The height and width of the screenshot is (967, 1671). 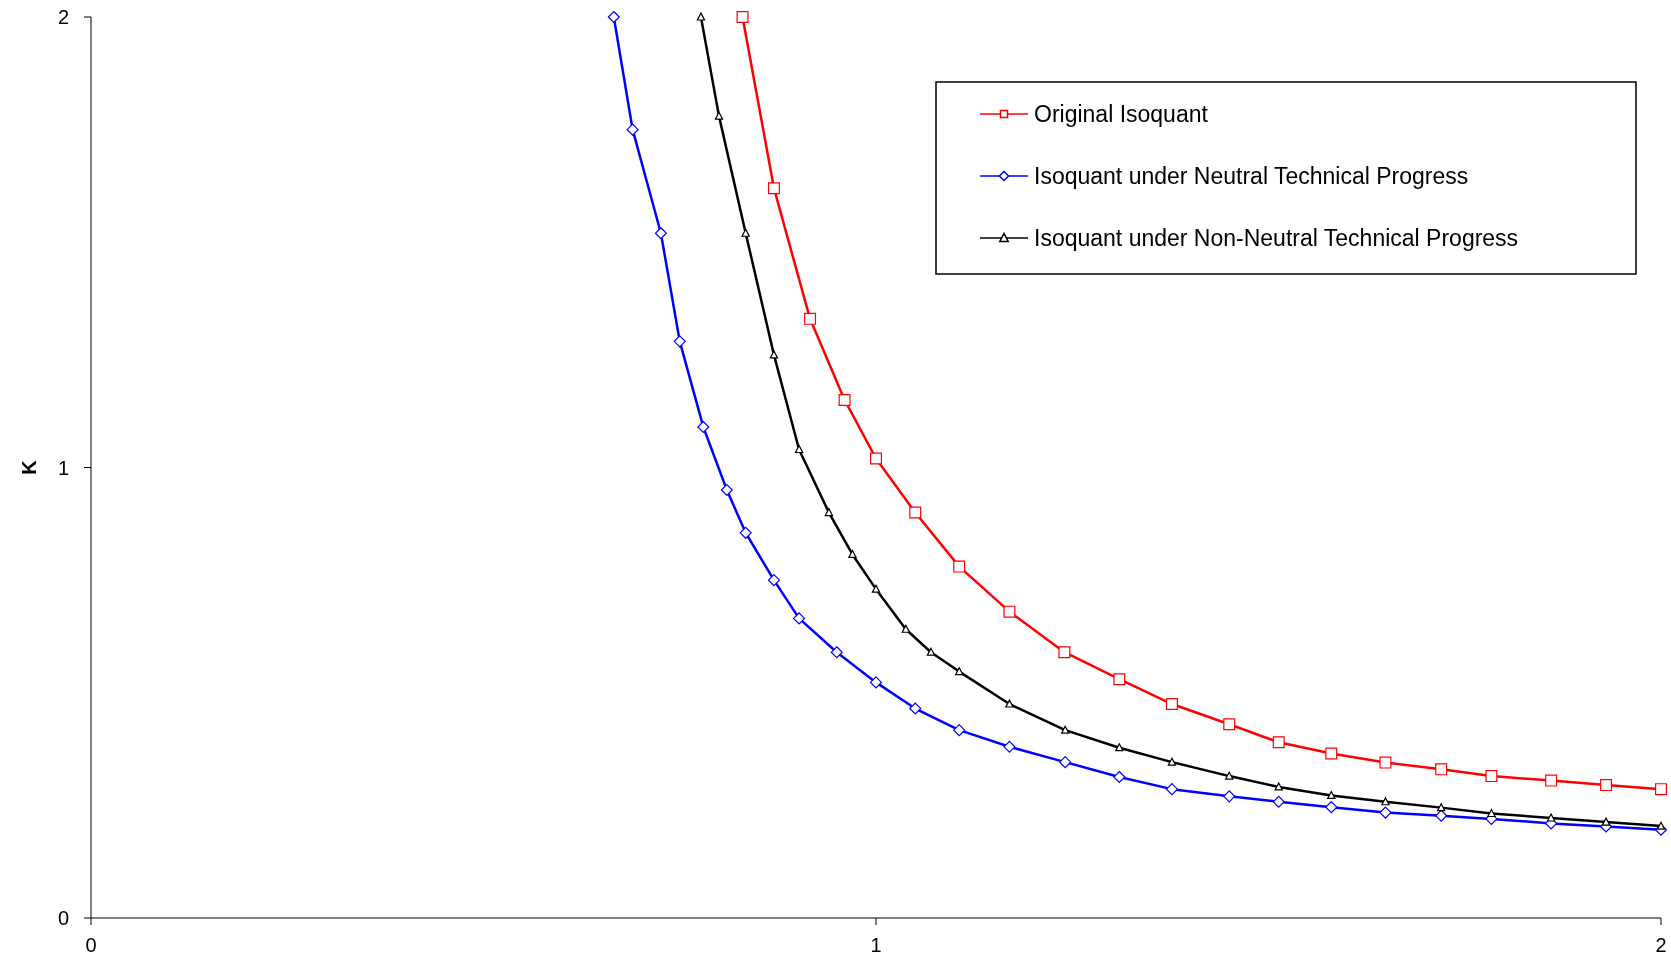 I want to click on legend-label: Original Isoquant, so click(x=1121, y=114).